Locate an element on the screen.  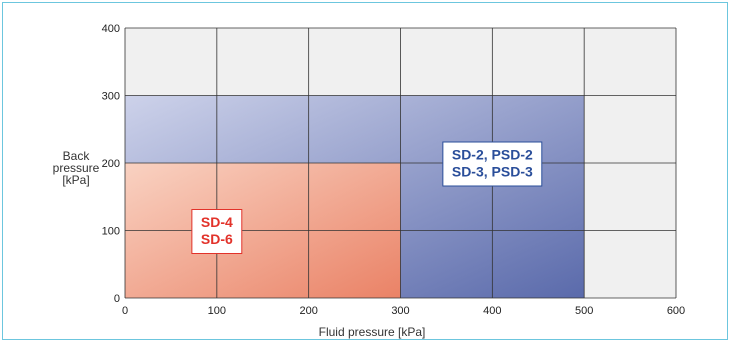
region-label-1: SD-2, PSD-2SD-3, PSD-3 is located at coordinates (492, 164).